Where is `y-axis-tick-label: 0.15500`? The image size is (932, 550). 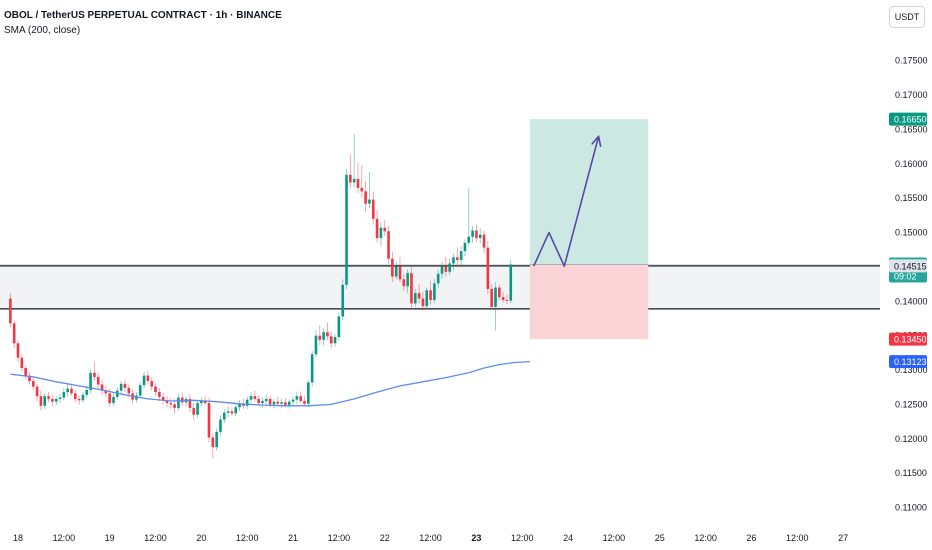
y-axis-tick-label: 0.15500 is located at coordinates (911, 198).